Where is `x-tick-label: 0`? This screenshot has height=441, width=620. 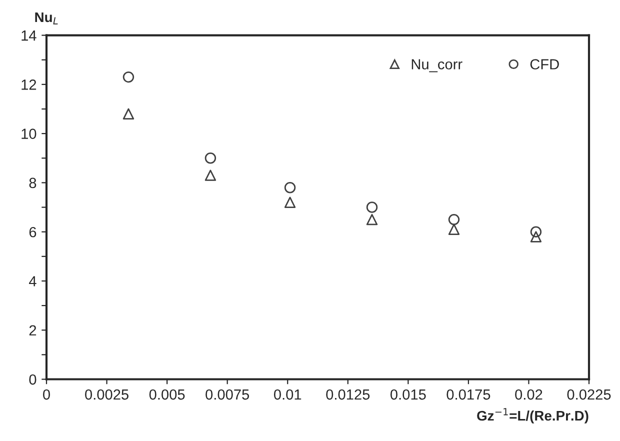
x-tick-label: 0 is located at coordinates (46, 394).